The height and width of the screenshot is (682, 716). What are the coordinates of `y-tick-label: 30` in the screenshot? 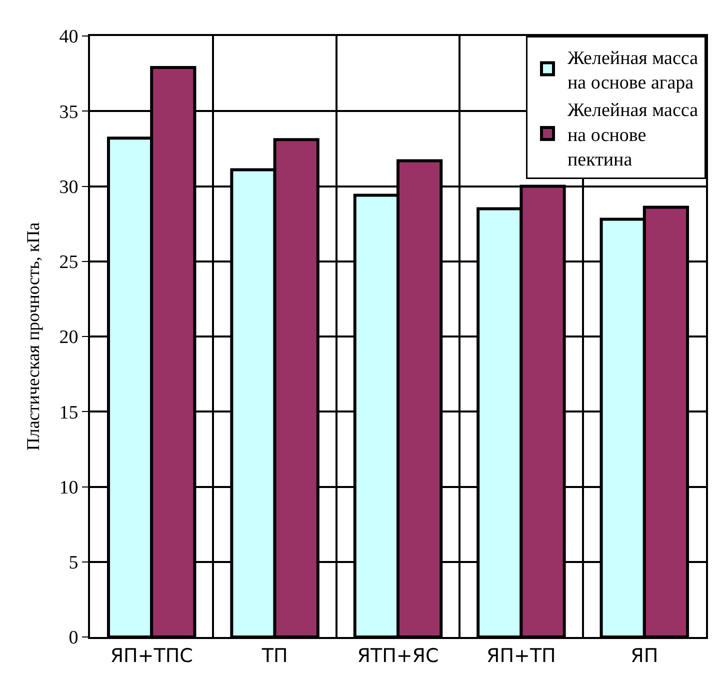 It's located at (68, 187).